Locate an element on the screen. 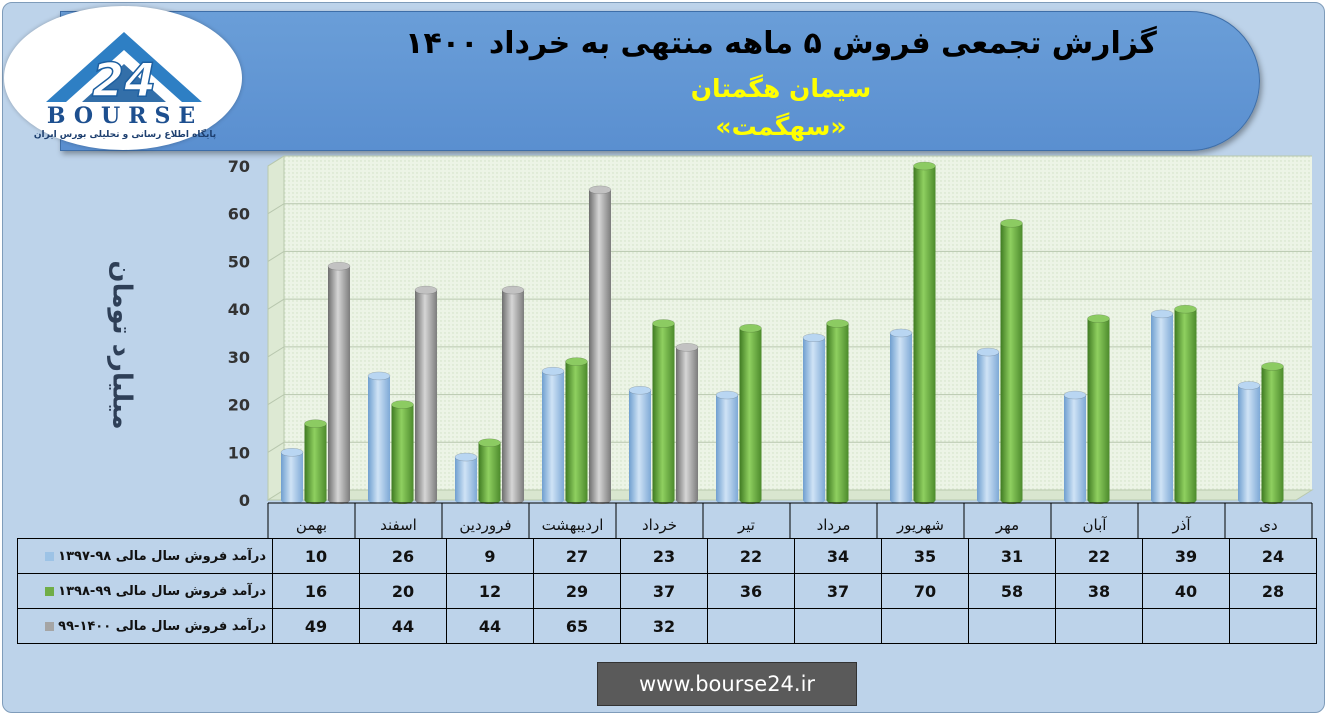 The width and height of the screenshot is (1327, 715). legend-label: درآمد فروش سال مالی ۱۴۰۰-۹۹ is located at coordinates (162, 626).